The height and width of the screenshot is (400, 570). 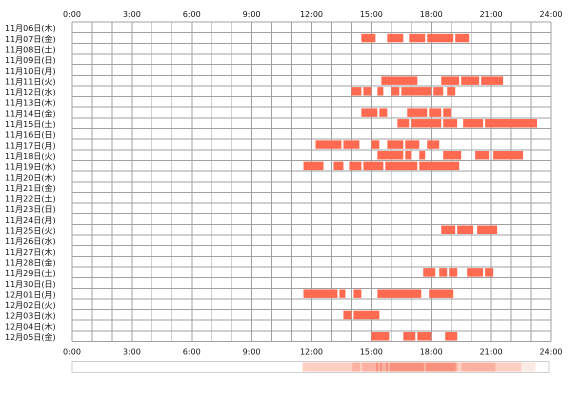 I want to click on bottom-tick-label: 0:00, so click(x=72, y=352).